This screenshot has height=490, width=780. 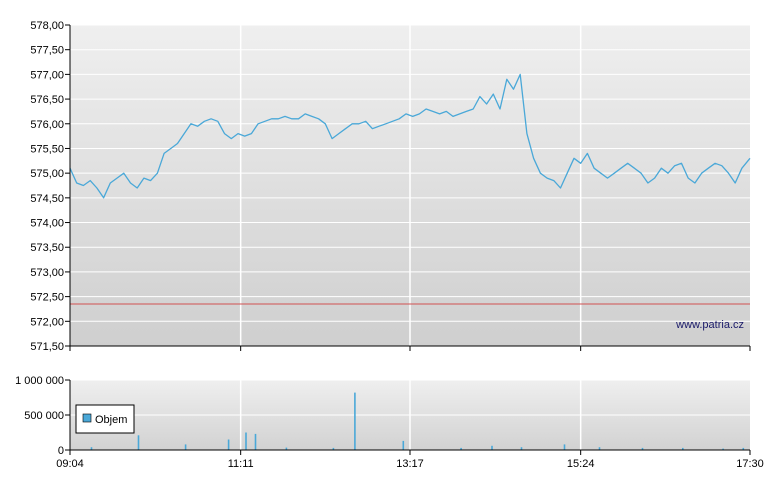 What do you see at coordinates (47, 224) in the screenshot?
I see `price-y-tick-label: 574,00` at bounding box center [47, 224].